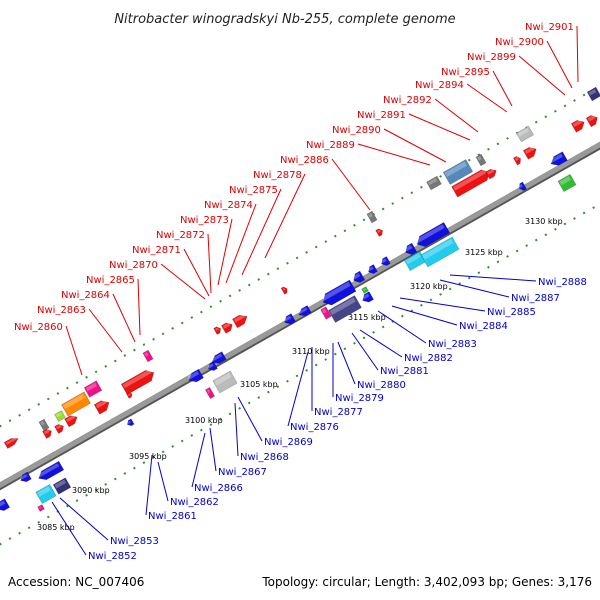 The height and width of the screenshot is (600, 600). What do you see at coordinates (465, 72) in the screenshot?
I see `forward-gene-label: Nwi_2895` at bounding box center [465, 72].